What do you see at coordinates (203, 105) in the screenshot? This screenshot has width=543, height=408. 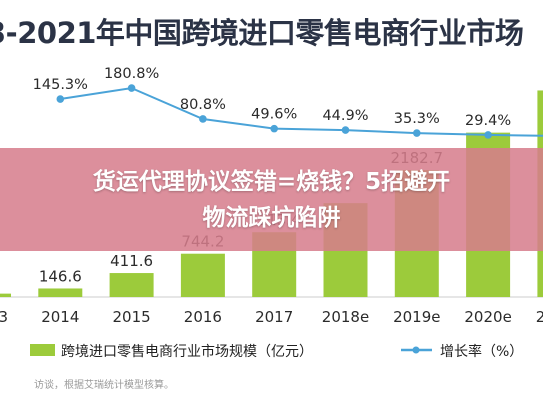 I see `growth-label-2016: 80.8%` at bounding box center [203, 105].